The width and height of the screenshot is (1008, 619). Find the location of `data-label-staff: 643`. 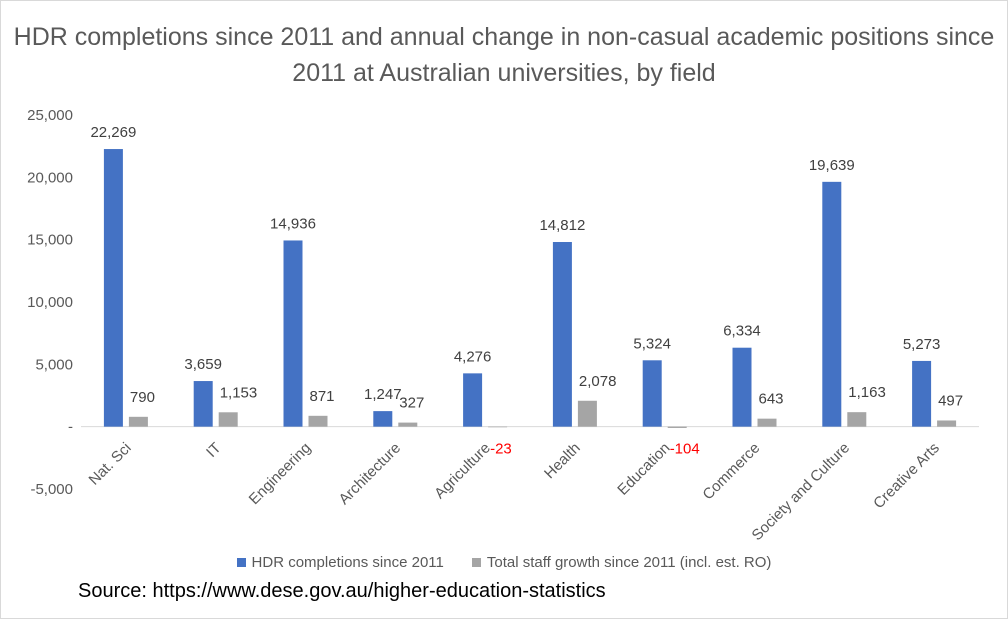

data-label-staff: 643 is located at coordinates (771, 399).